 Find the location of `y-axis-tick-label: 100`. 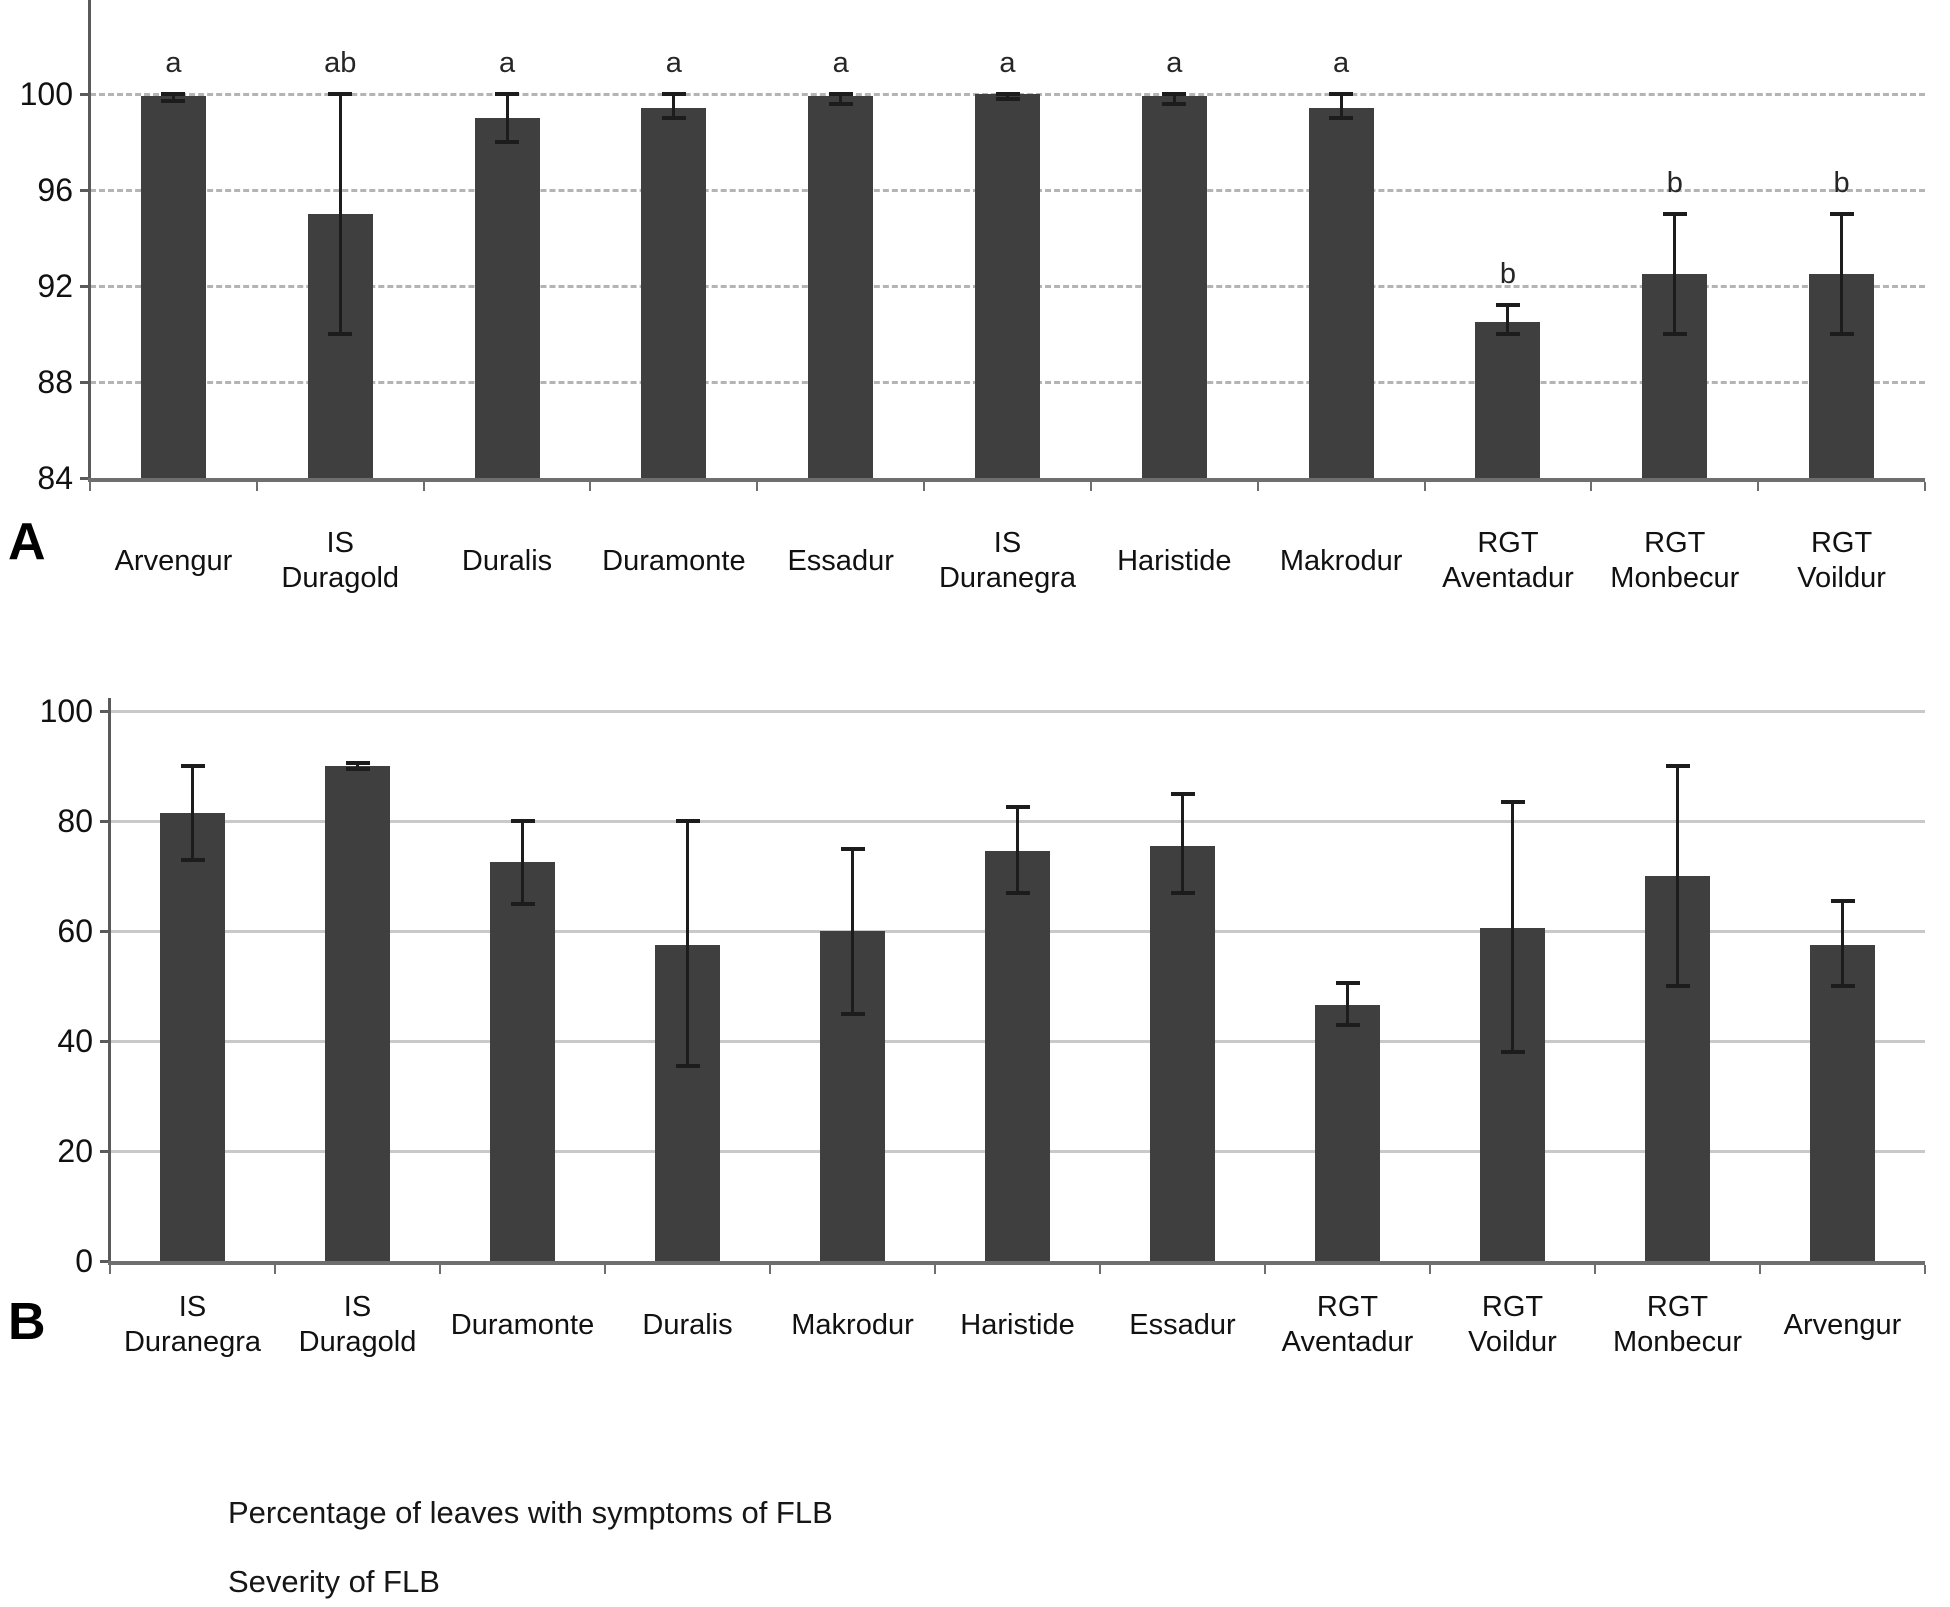

y-axis-tick-label: 100 is located at coordinates (46, 94).